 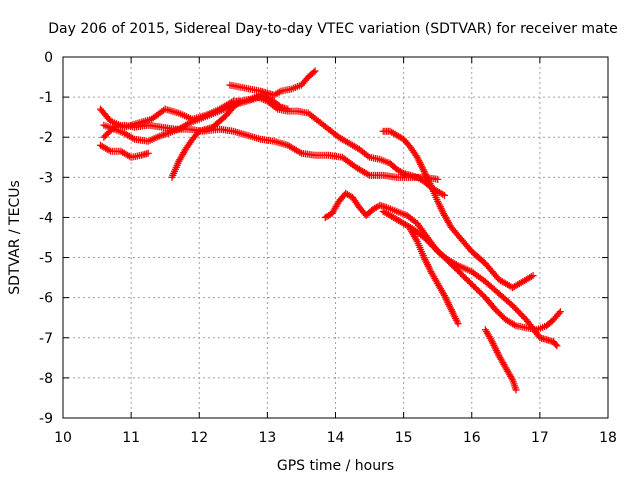 I want to click on y-tick-label: -5, so click(x=46, y=259).